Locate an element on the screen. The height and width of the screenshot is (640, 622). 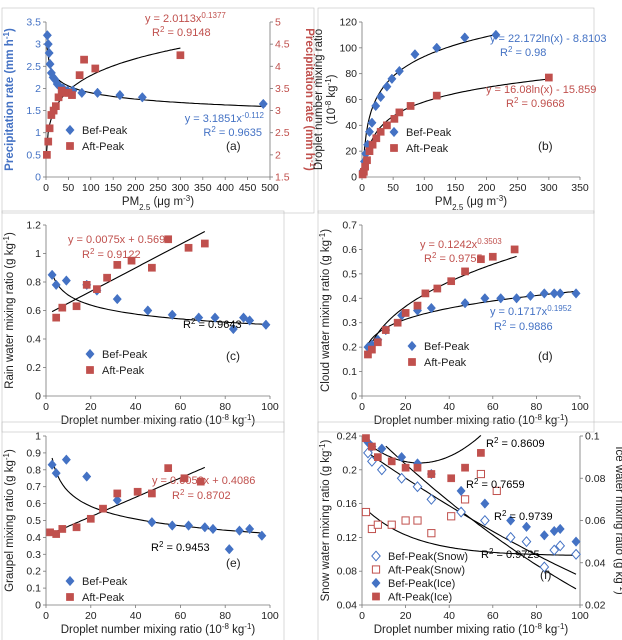
trend-annotation-part: y = 2.0113x is located at coordinates (173, 19).